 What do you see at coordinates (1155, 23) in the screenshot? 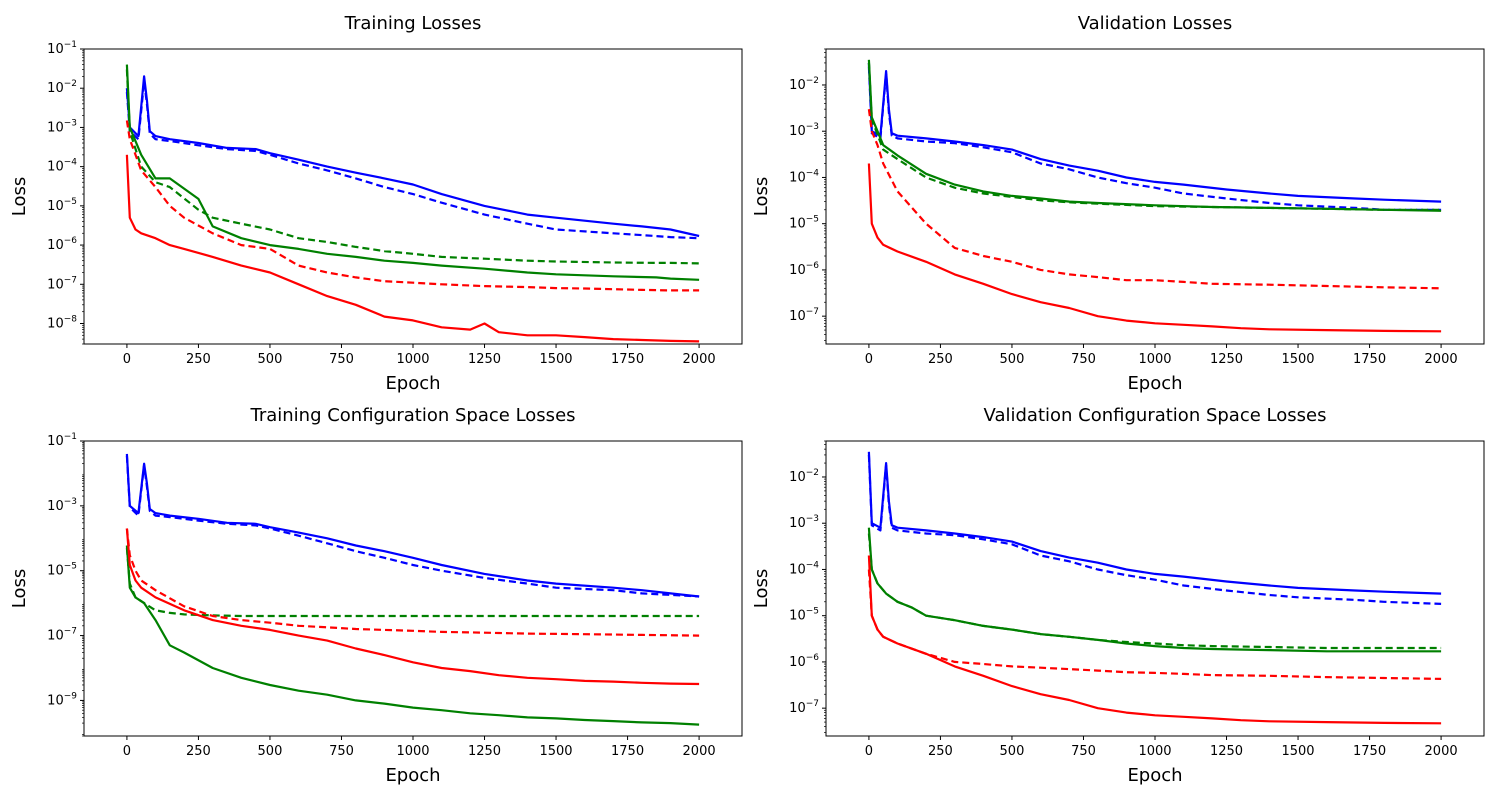
I see `chart-title: Validation Losses` at bounding box center [1155, 23].